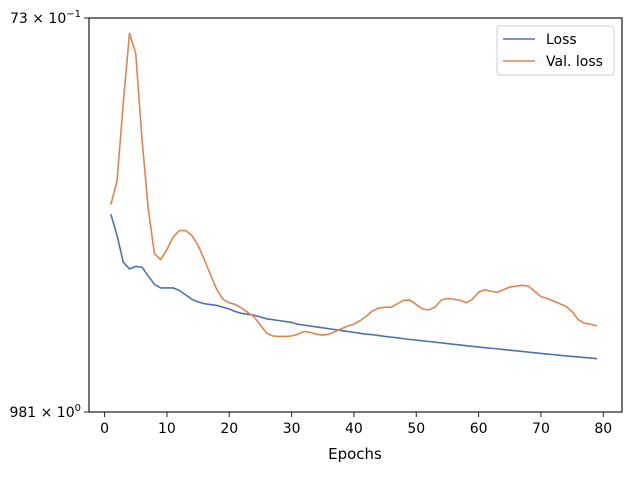  Describe the element at coordinates (561, 40) in the screenshot. I see `legend-label-loss: Loss` at that location.